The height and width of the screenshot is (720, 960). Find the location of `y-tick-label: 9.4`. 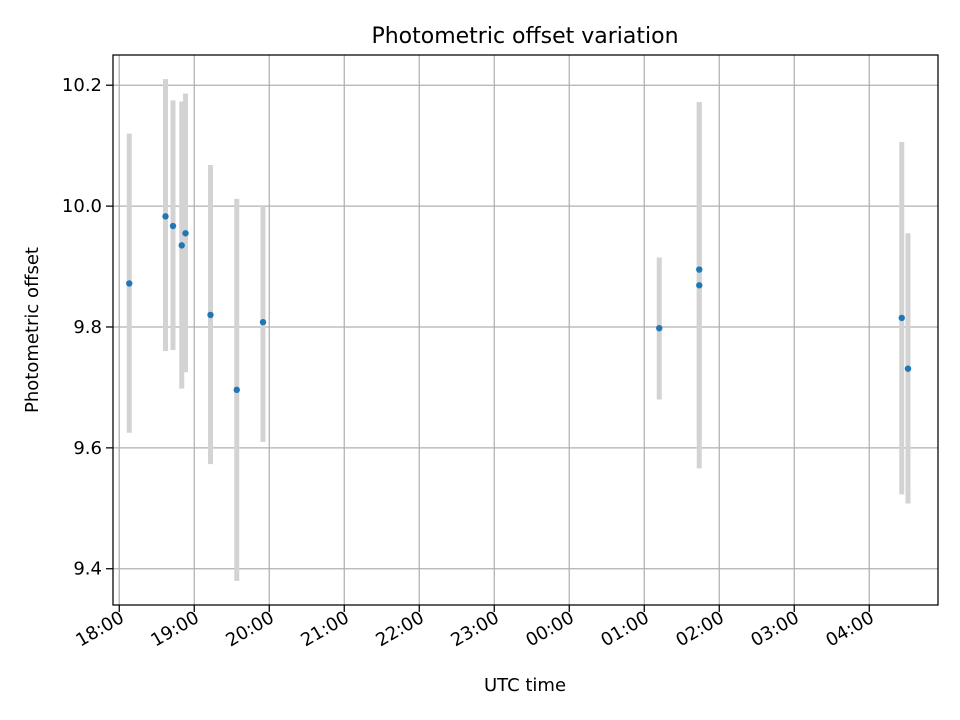

y-tick-label: 9.4 is located at coordinates (87, 569).